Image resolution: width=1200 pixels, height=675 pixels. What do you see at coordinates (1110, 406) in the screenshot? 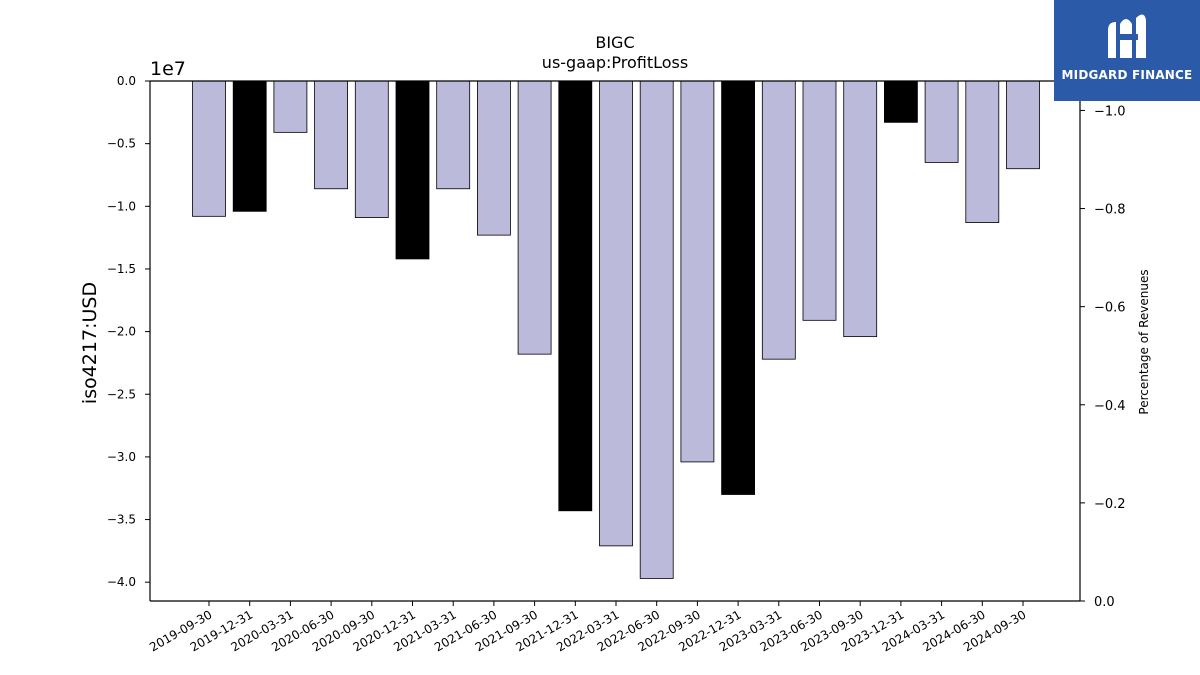
I see `y2-tick-label: −0.4` at bounding box center [1110, 406].